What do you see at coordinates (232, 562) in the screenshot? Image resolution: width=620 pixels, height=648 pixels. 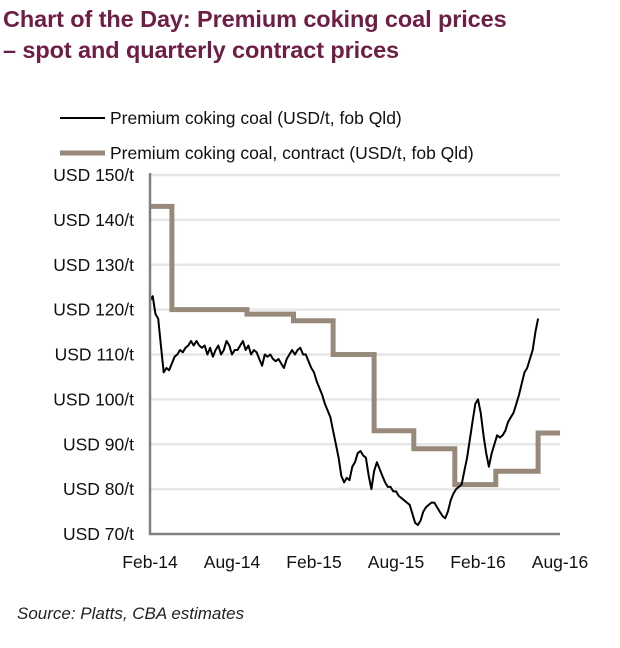 I see `x-tick-label: Aug-14` at bounding box center [232, 562].